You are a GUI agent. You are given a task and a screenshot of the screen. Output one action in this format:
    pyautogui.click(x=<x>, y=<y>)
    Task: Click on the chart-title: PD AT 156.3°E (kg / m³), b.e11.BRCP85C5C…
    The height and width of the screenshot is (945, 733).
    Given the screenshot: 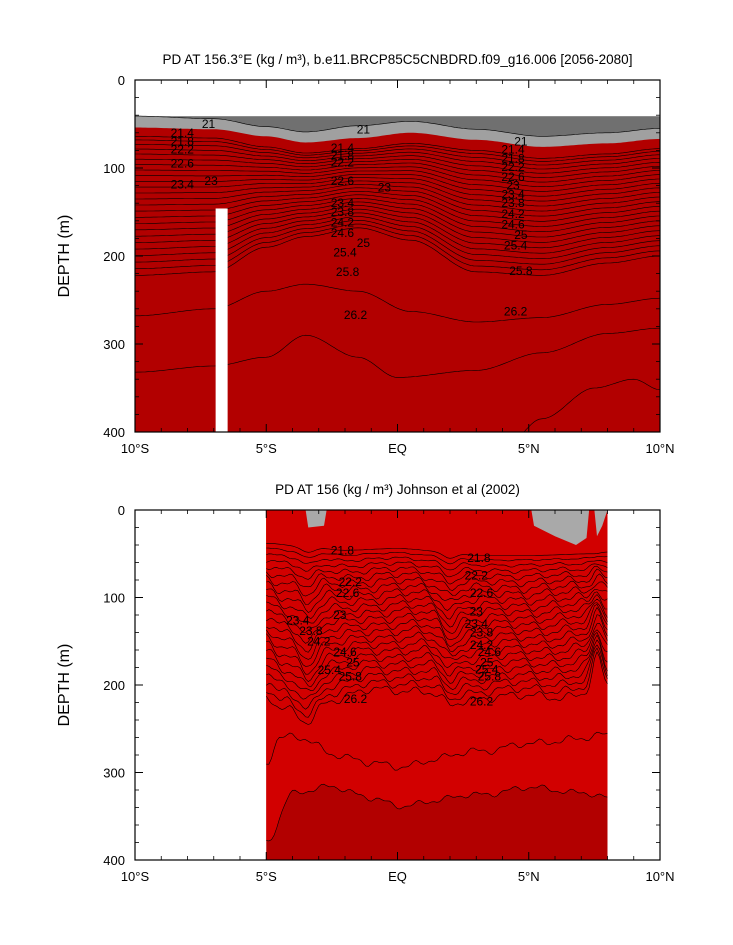 What is the action you would take?
    pyautogui.click(x=398, y=59)
    